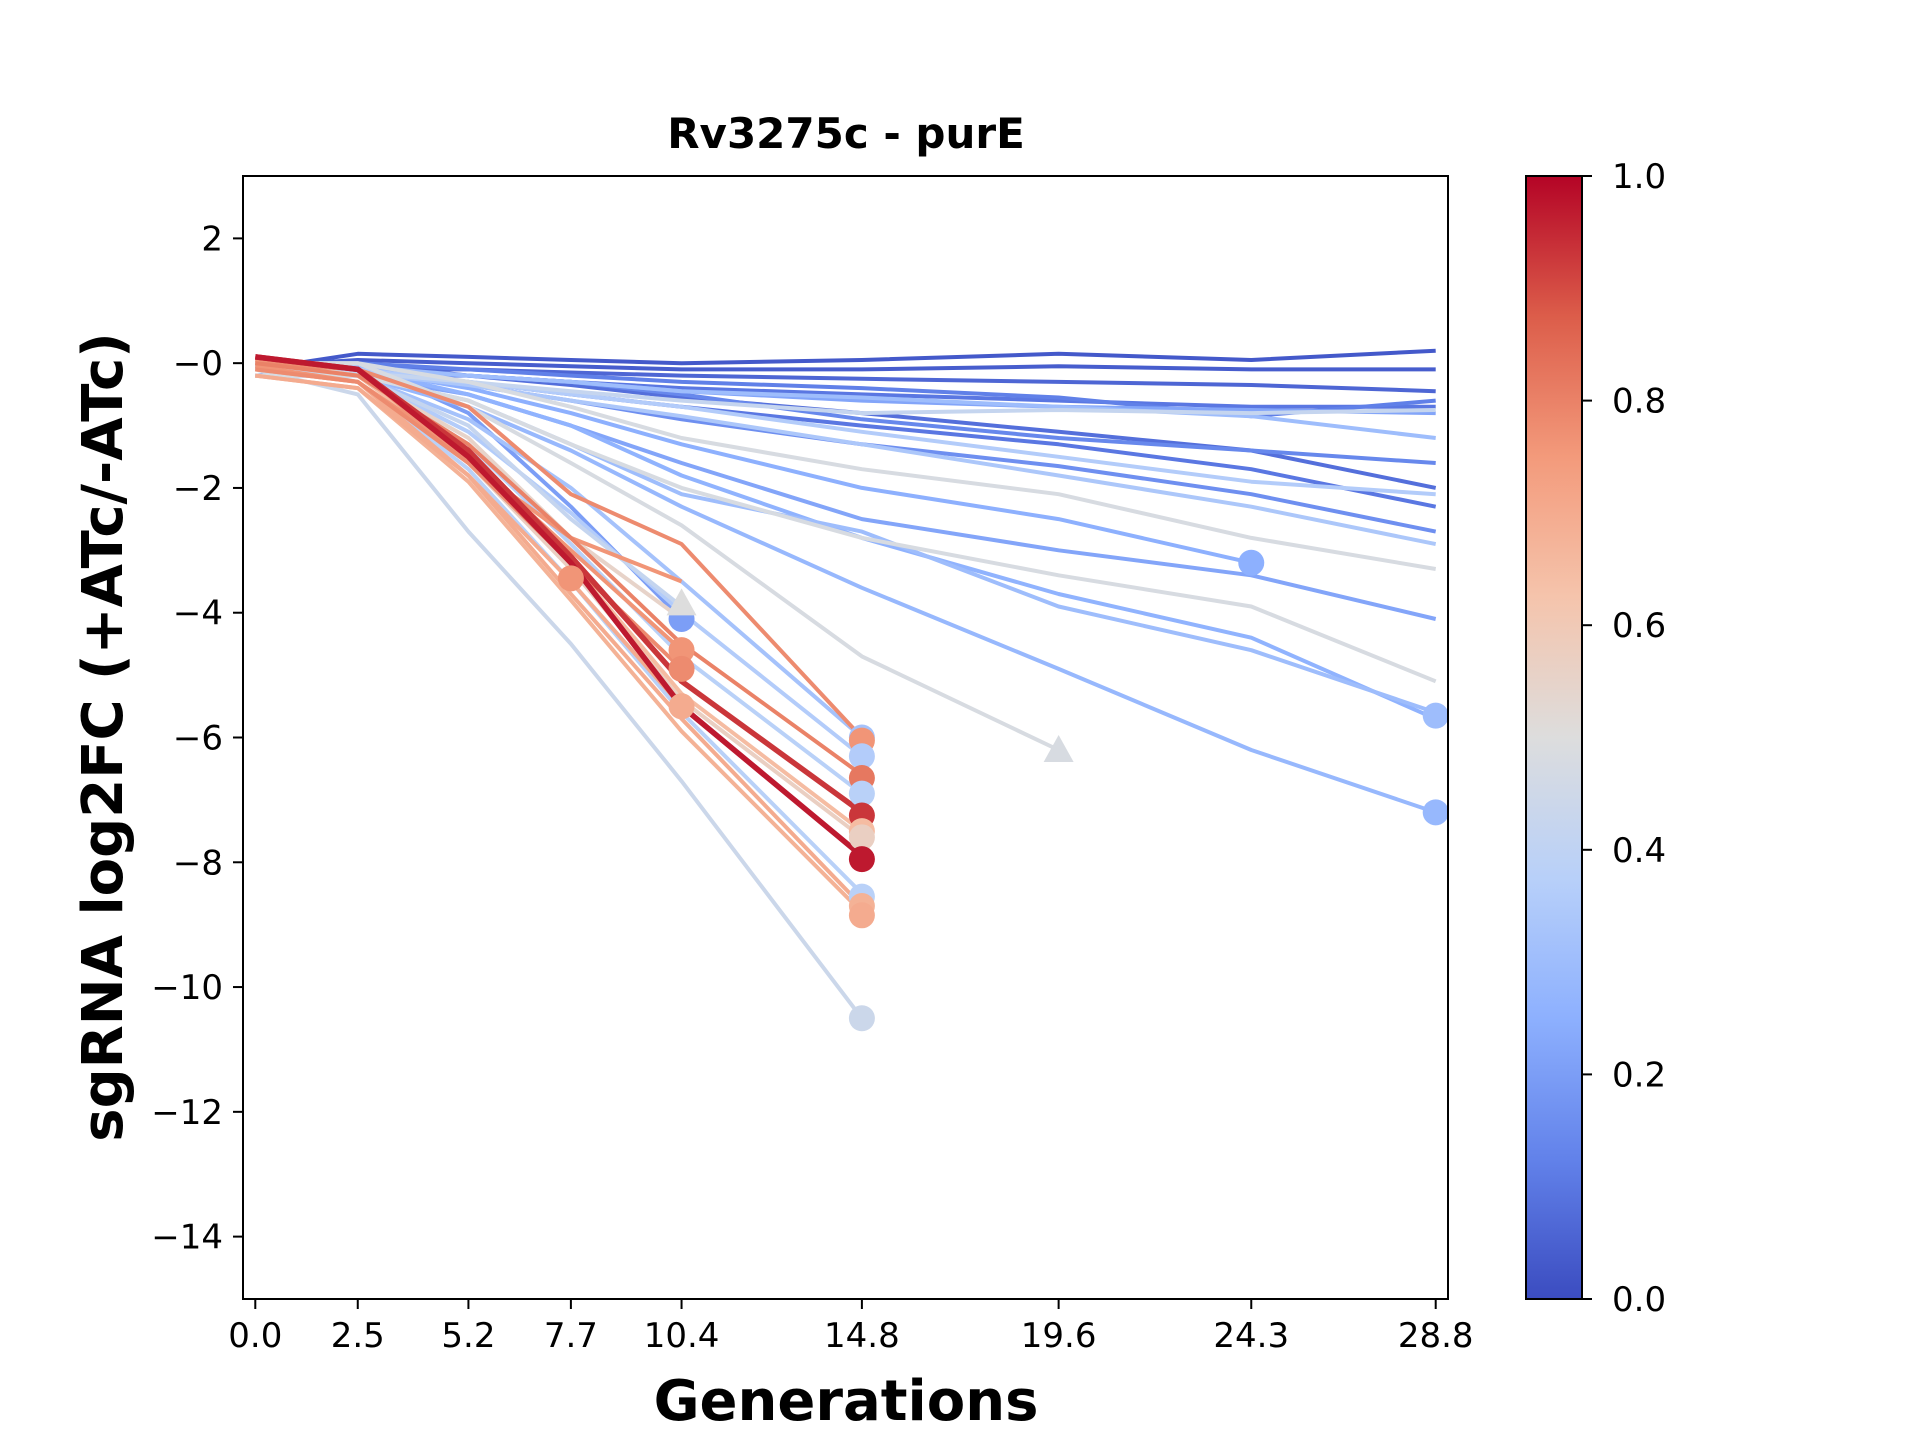  Describe the element at coordinates (1639, 1075) in the screenshot. I see `colorbar-tick-label: 0.2` at that location.